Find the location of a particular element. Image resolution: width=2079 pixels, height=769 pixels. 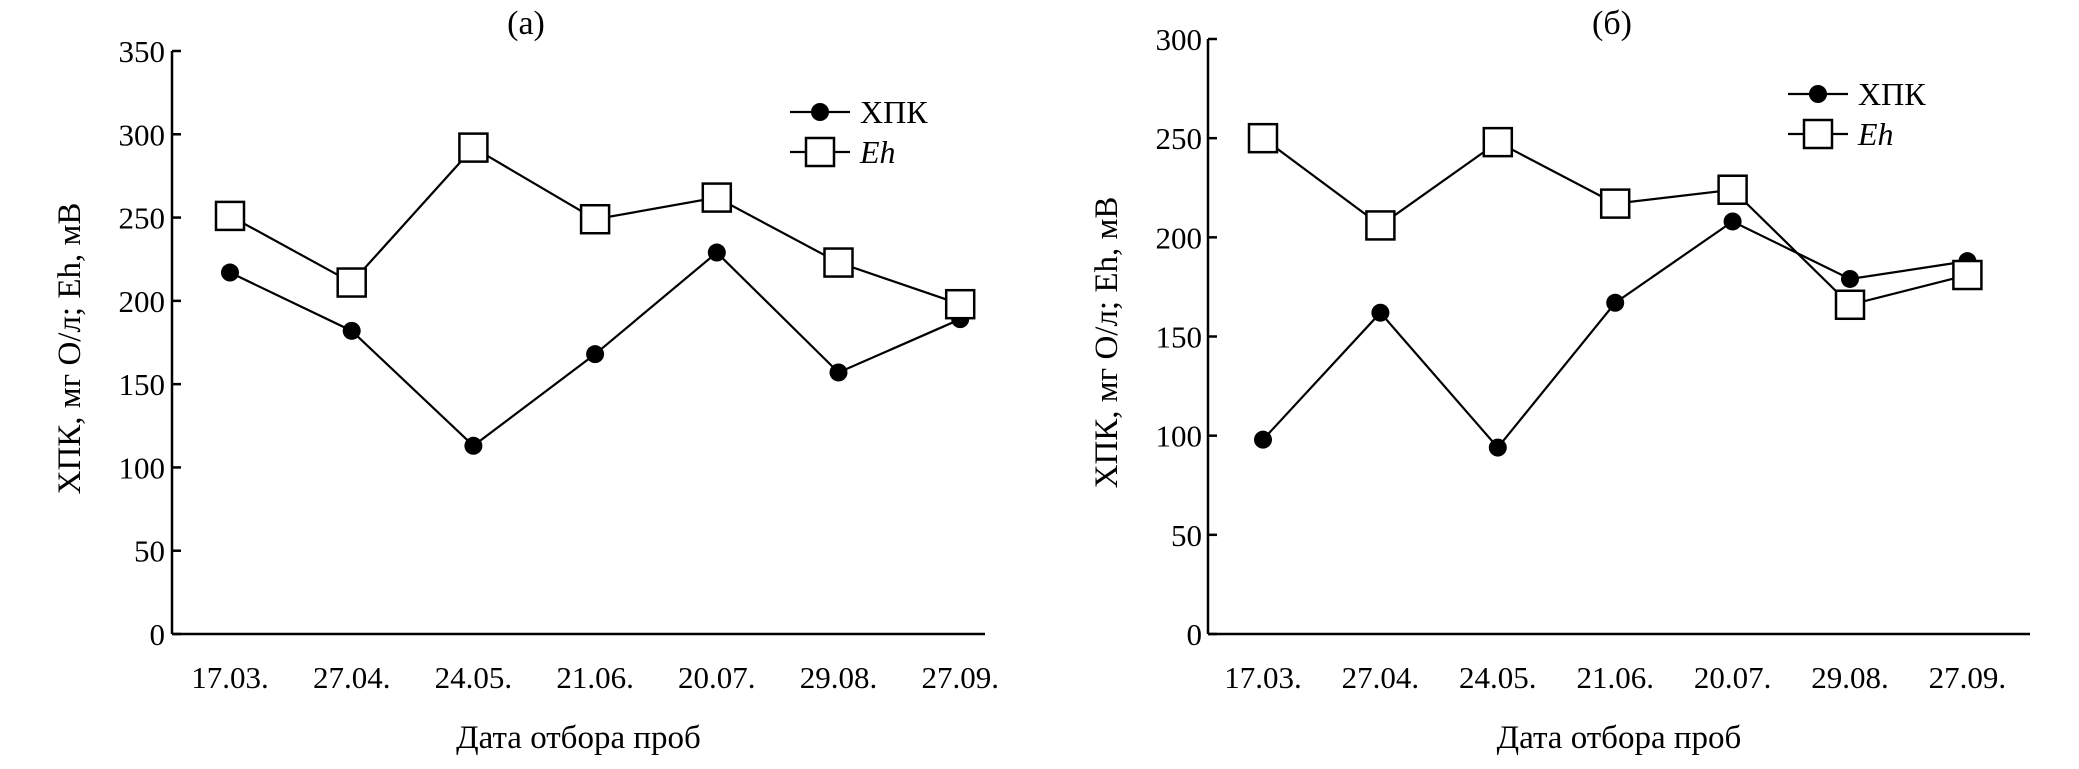

y-tick-label: 350 is located at coordinates (142, 51).